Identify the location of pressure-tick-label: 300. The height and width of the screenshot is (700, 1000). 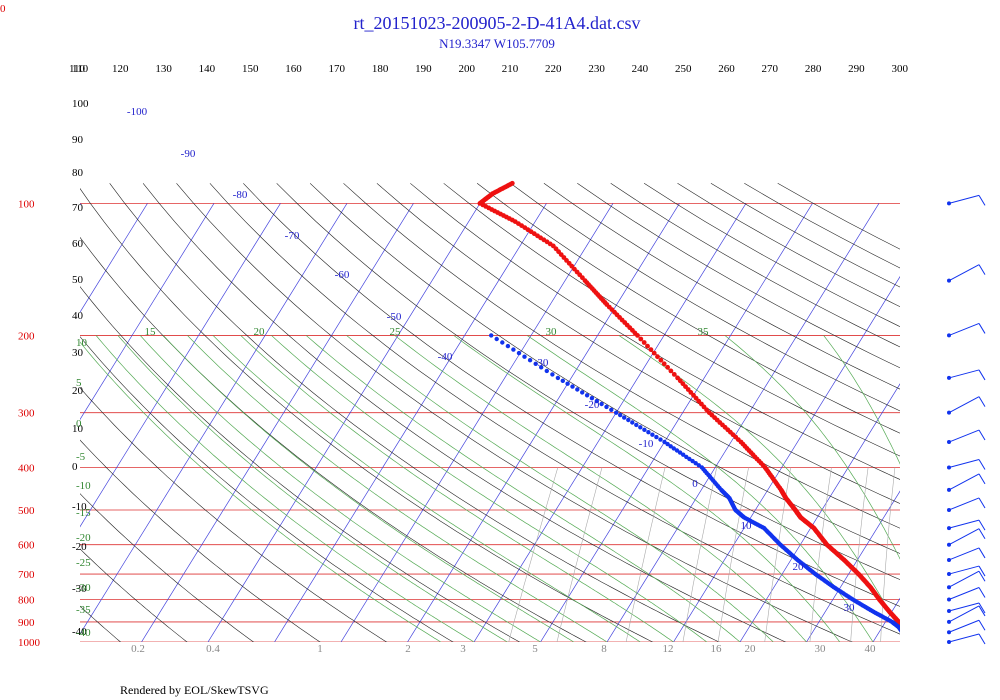
(26, 414).